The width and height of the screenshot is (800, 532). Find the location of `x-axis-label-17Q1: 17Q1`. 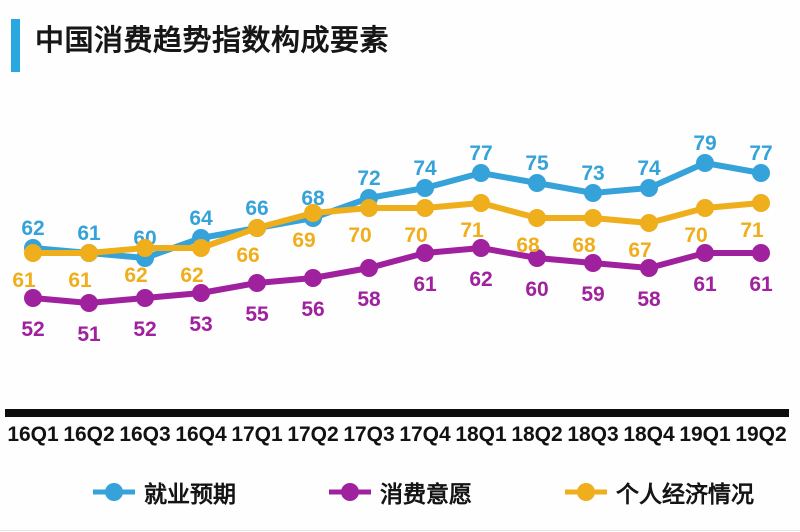

x-axis-label-17Q1: 17Q1 is located at coordinates (257, 434).